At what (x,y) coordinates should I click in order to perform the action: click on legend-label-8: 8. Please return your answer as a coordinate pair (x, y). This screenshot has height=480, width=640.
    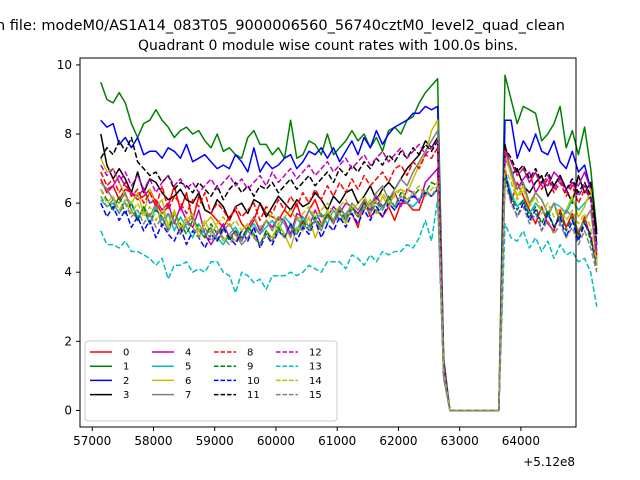
    Looking at the image, I should click on (250, 353).